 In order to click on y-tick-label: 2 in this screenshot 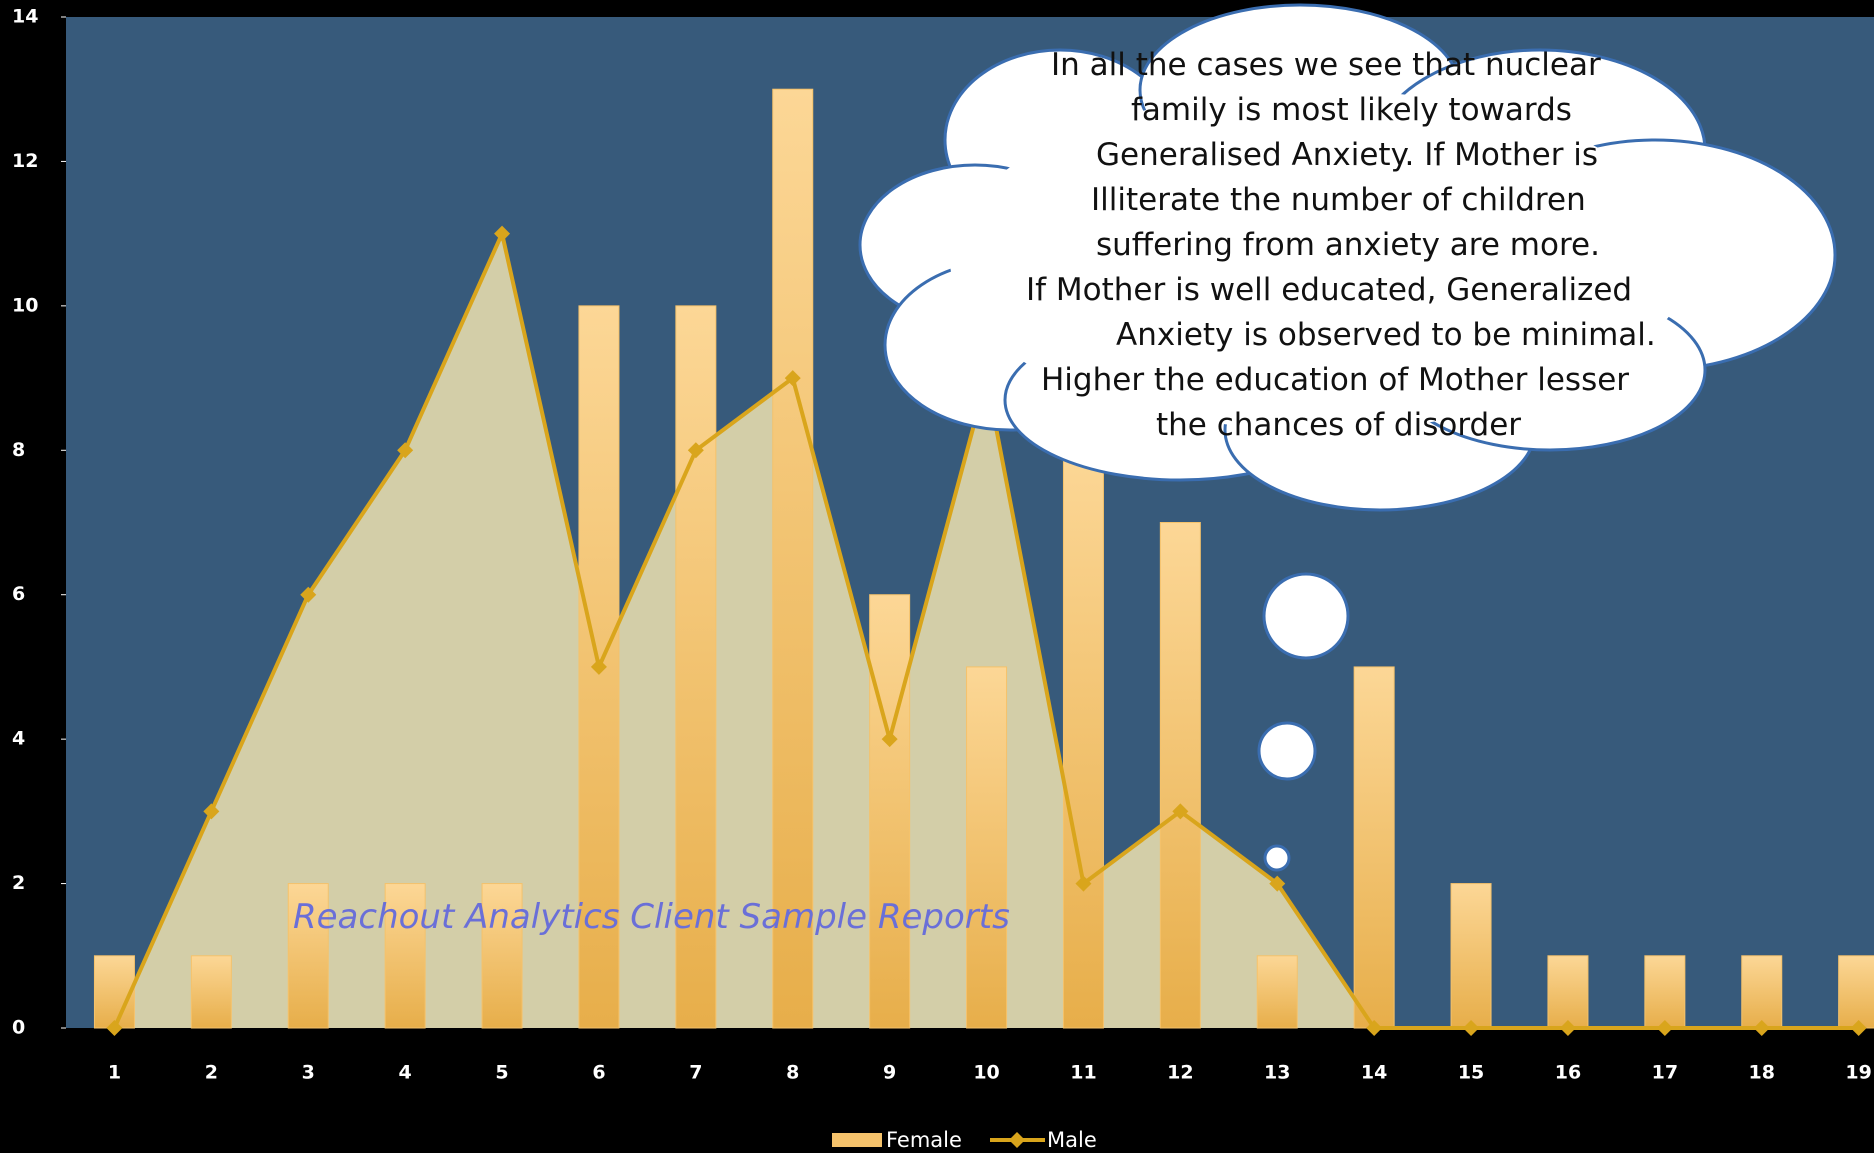, I will do `click(18, 883)`.